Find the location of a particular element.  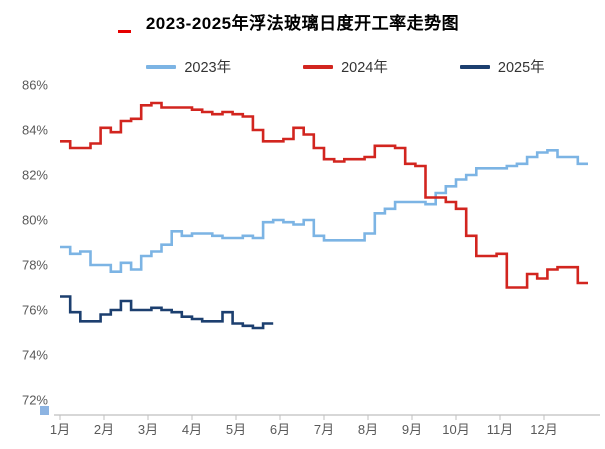

legend-item-2025: 2025年 is located at coordinates (502, 66).